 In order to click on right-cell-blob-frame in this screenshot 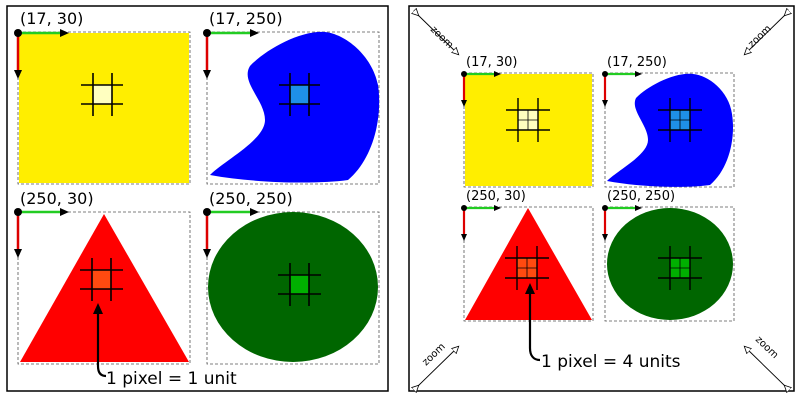, I will do `click(669, 130)`.